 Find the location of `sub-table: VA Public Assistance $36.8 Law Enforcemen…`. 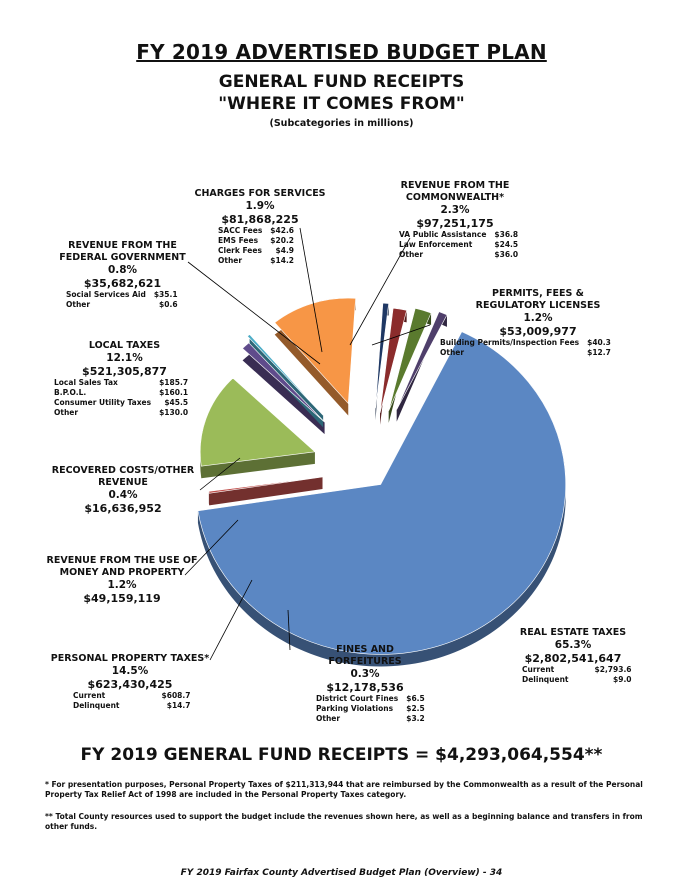

sub-table: VA Public Assistance $36.8 Law Enforcemen… is located at coordinates (459, 244).